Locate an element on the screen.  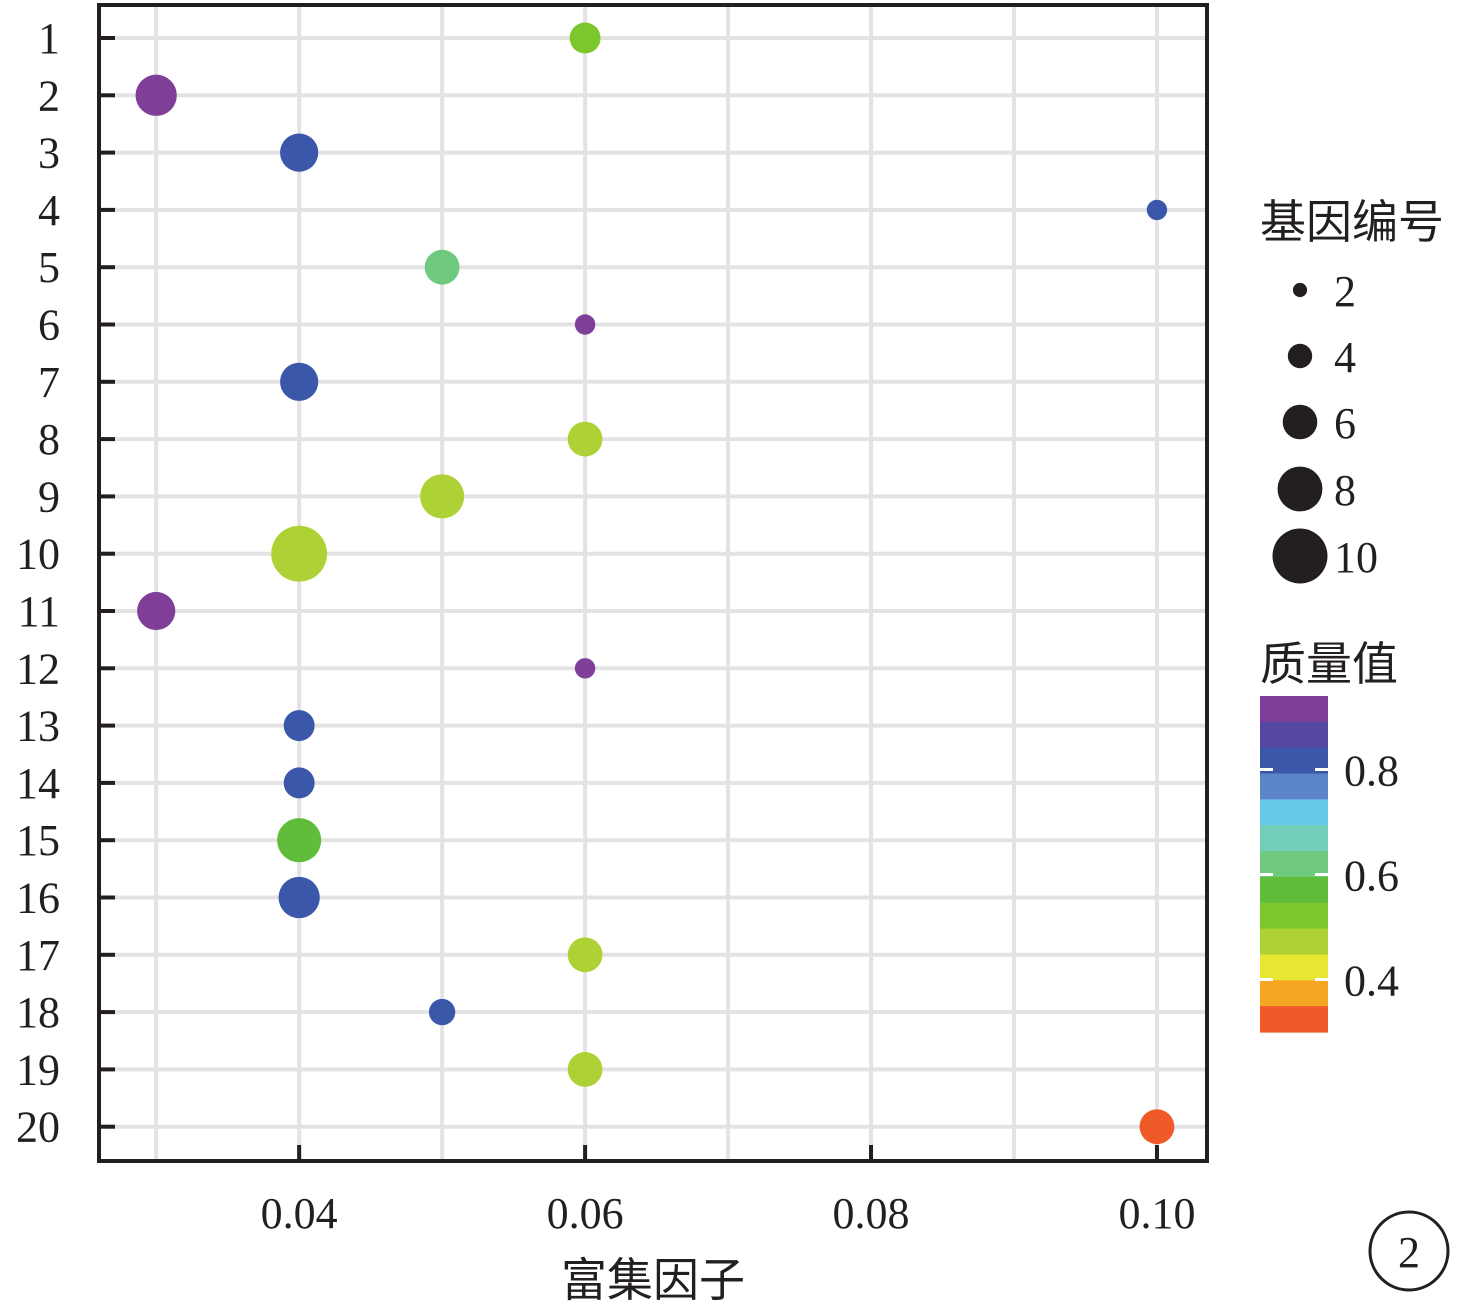
size-legend-label: 6 is located at coordinates (1345, 423).